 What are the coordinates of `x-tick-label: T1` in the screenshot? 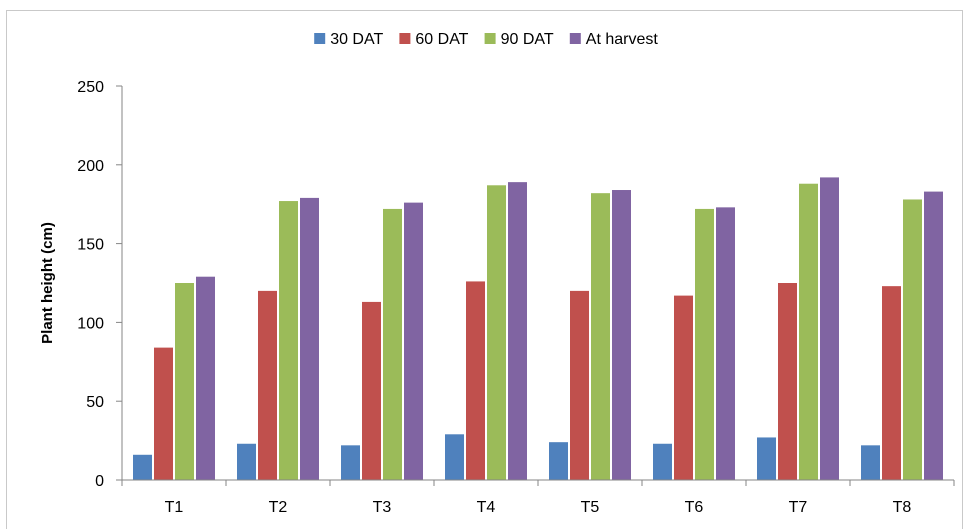 It's located at (174, 507).